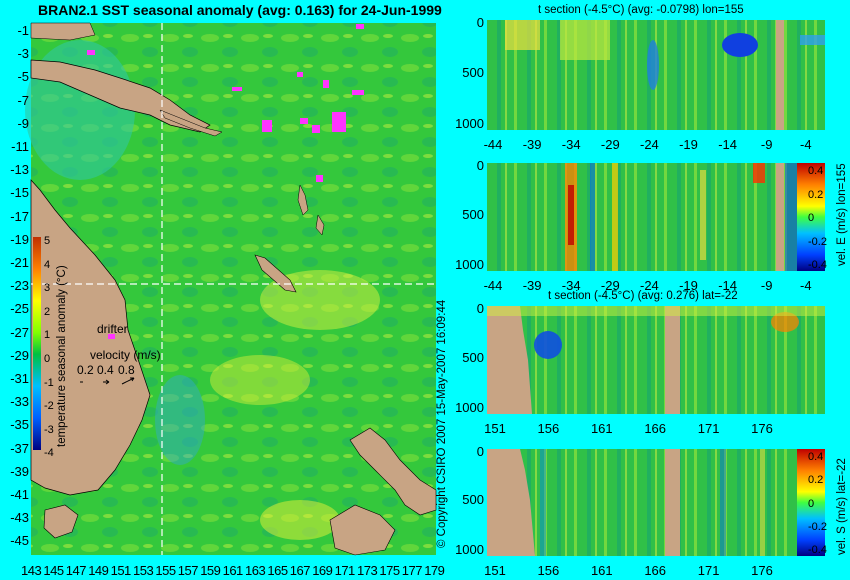 This screenshot has height=580, width=850. What do you see at coordinates (47, 241) in the screenshot?
I see `colorbar-tick: 5` at bounding box center [47, 241].